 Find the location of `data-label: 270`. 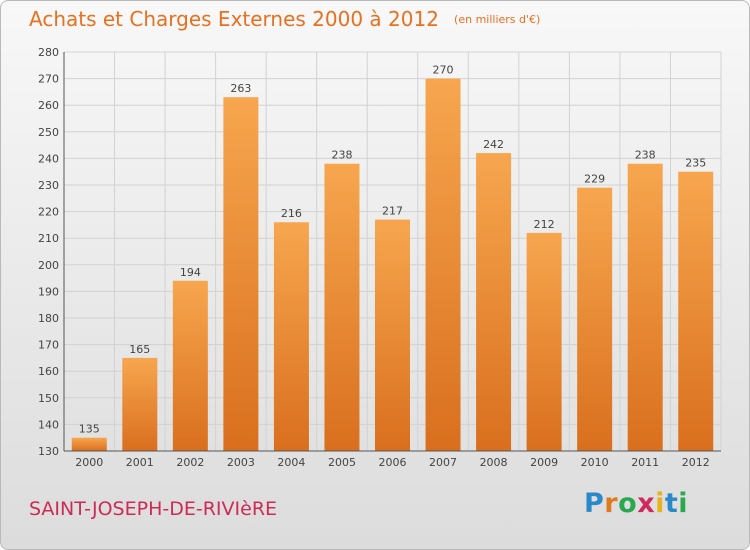

data-label: 270 is located at coordinates (443, 70).